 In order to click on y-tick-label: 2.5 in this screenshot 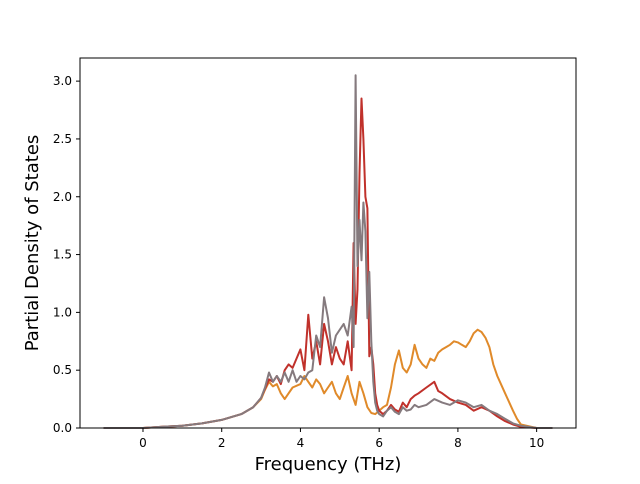, I will do `click(62, 139)`.